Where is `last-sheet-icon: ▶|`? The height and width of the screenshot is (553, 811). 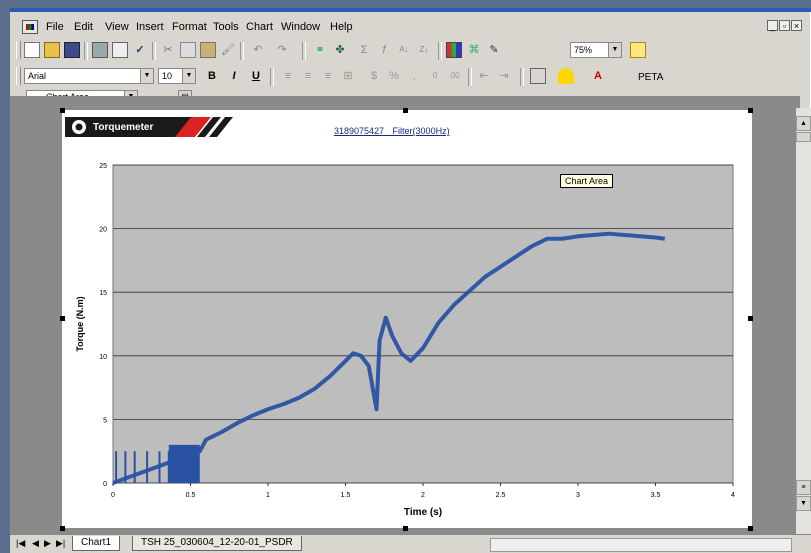 last-sheet-icon: ▶| is located at coordinates (61, 543).